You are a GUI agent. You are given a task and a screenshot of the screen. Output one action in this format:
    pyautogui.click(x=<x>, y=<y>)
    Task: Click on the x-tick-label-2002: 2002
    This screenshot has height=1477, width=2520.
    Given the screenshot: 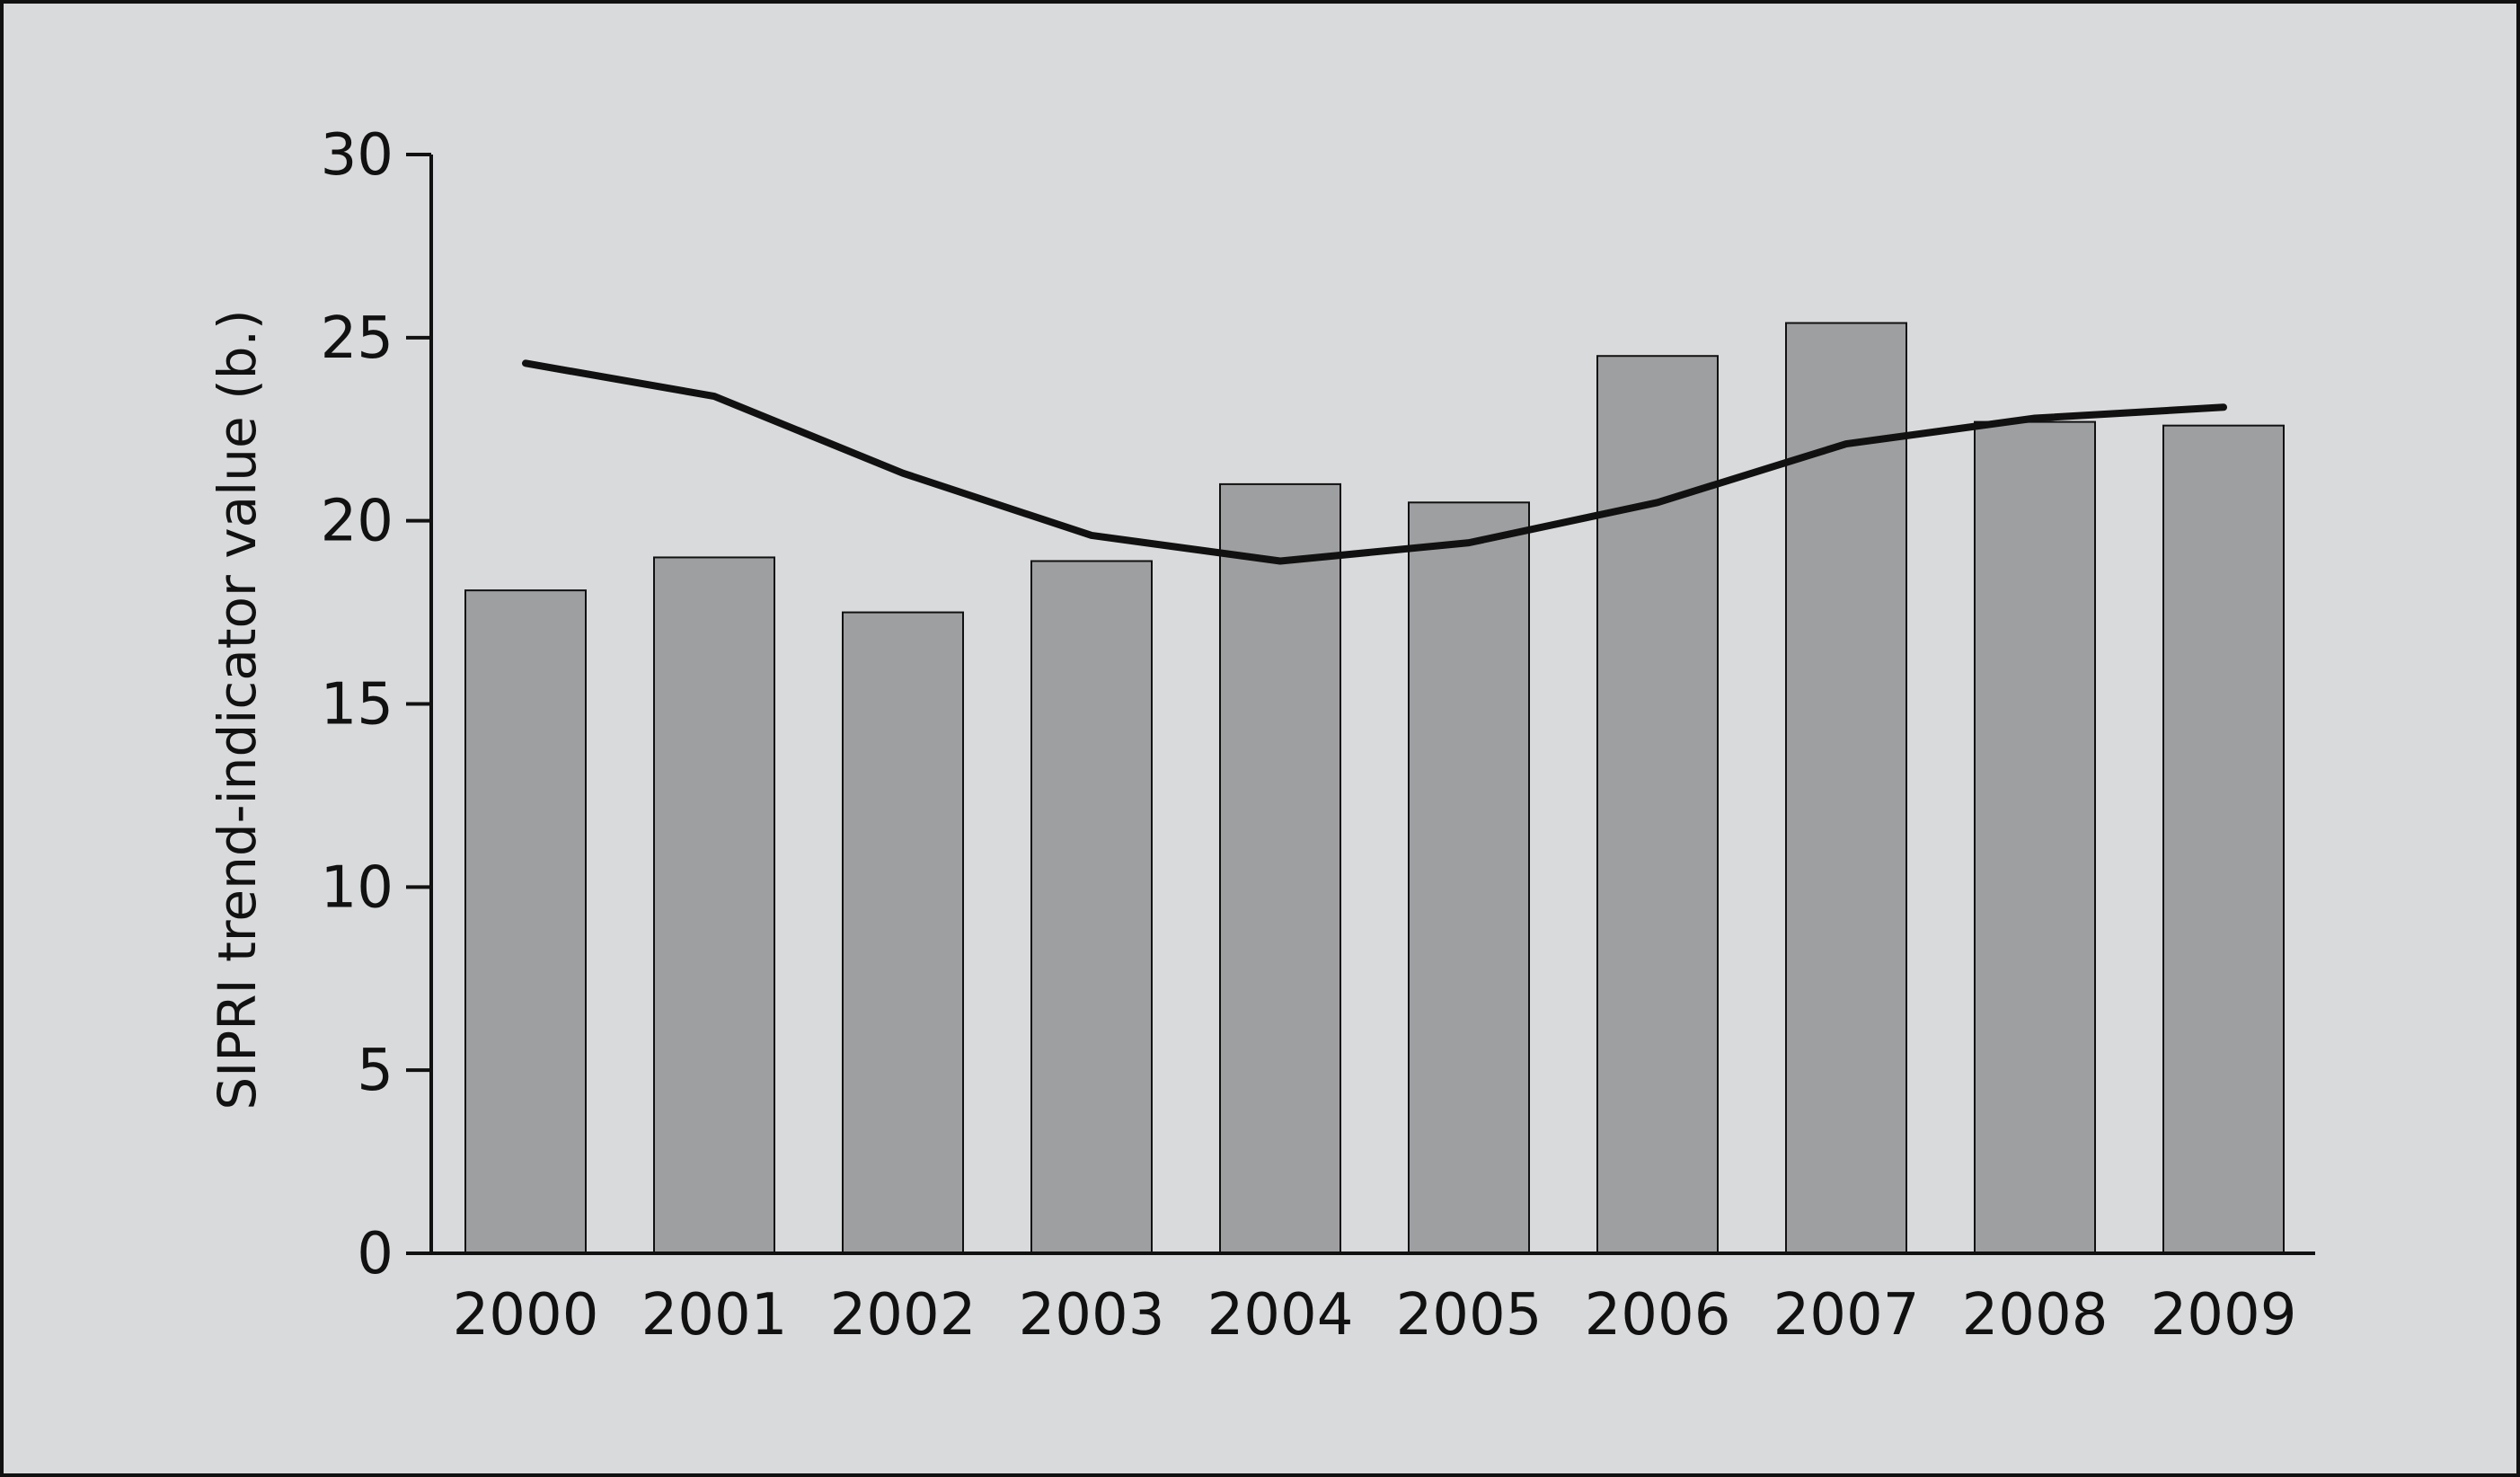 What is the action you would take?
    pyautogui.click(x=904, y=1315)
    